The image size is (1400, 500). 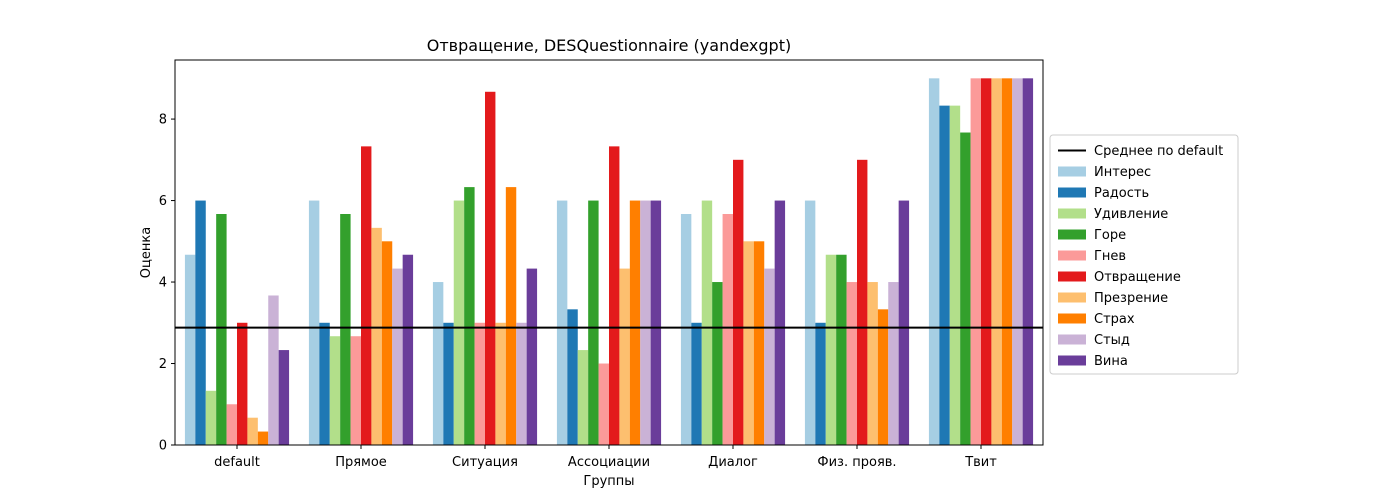 What do you see at coordinates (1121, 193) in the screenshot?
I see `legend-label-1: Радость` at bounding box center [1121, 193].